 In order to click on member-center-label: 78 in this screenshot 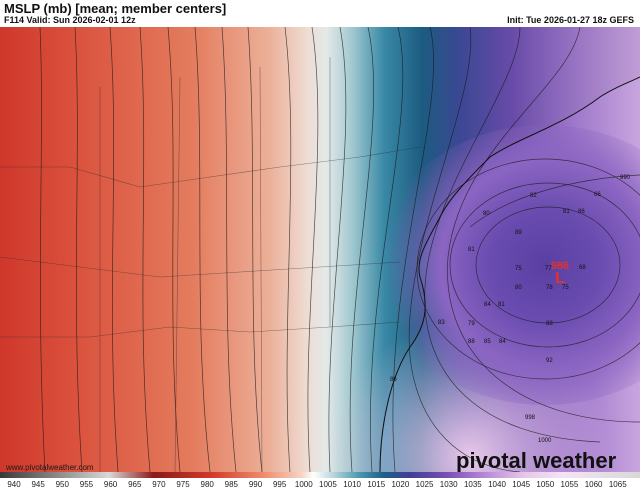, I will do `click(549, 288)`.